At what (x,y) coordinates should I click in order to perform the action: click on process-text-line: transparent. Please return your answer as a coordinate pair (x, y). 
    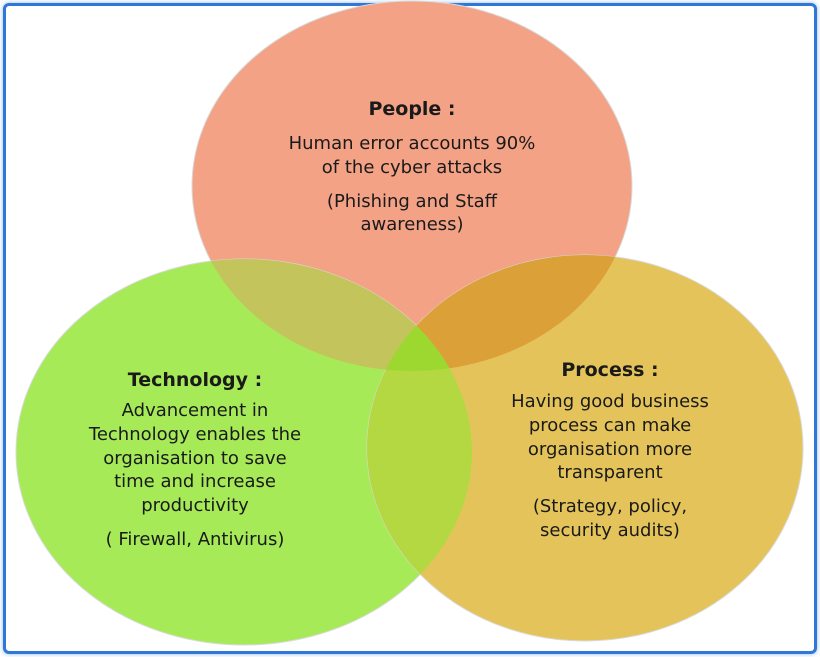
    Looking at the image, I should click on (610, 473).